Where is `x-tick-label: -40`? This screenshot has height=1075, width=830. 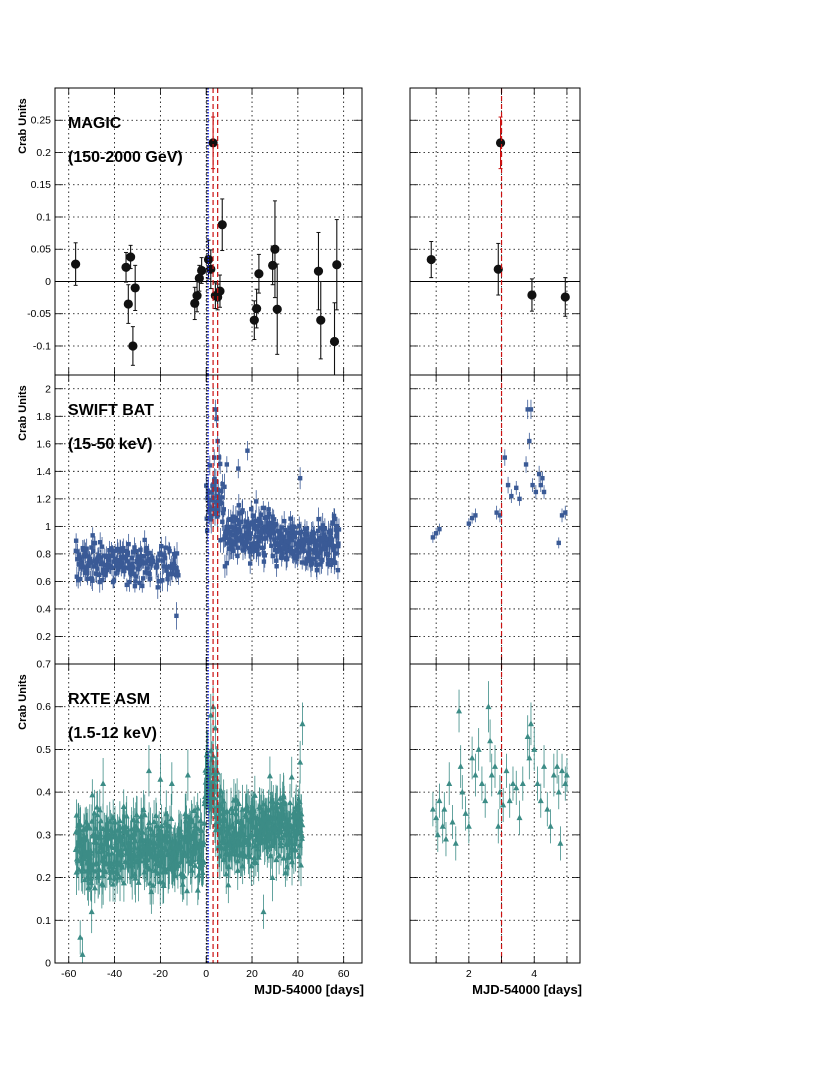 x-tick-label: -40 is located at coordinates (114, 974).